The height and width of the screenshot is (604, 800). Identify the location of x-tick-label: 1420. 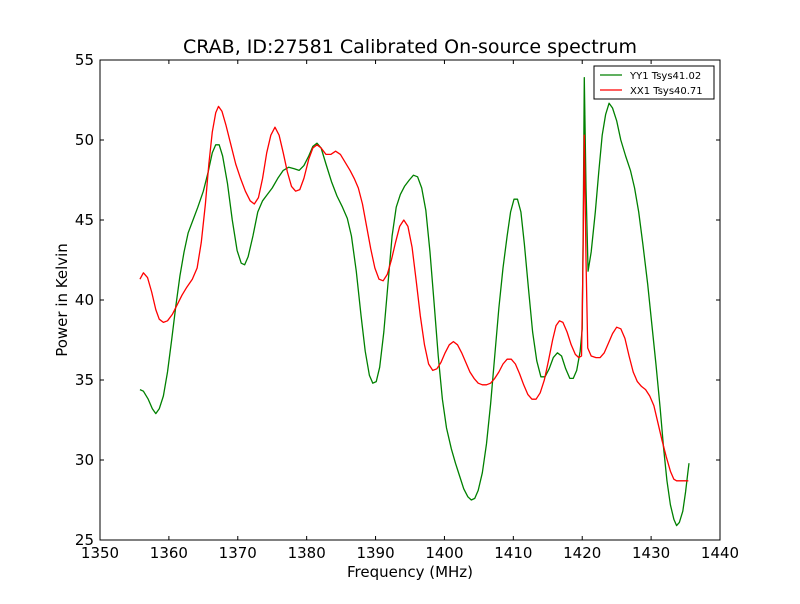
(582, 553).